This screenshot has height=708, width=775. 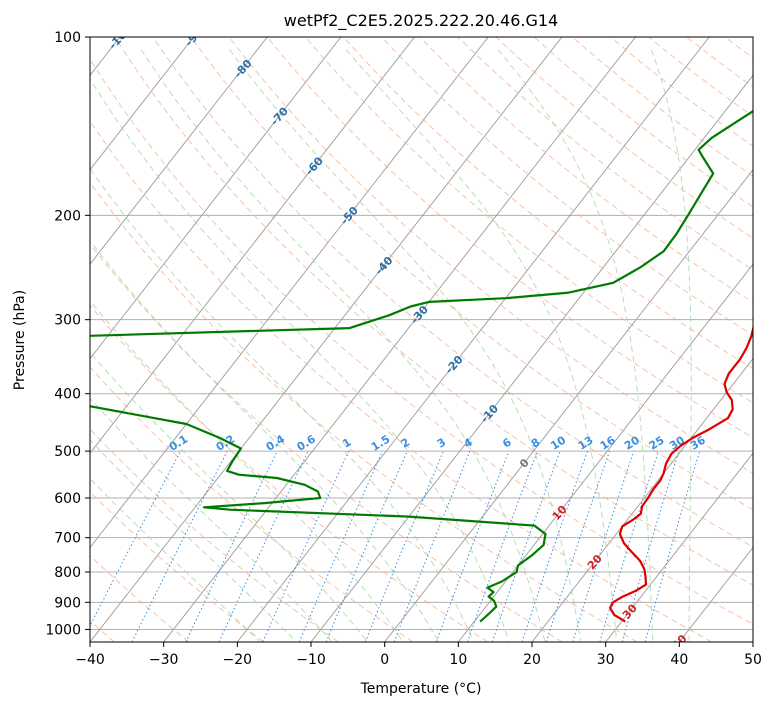 I want to click on temperature-line, so click(x=681, y=473).